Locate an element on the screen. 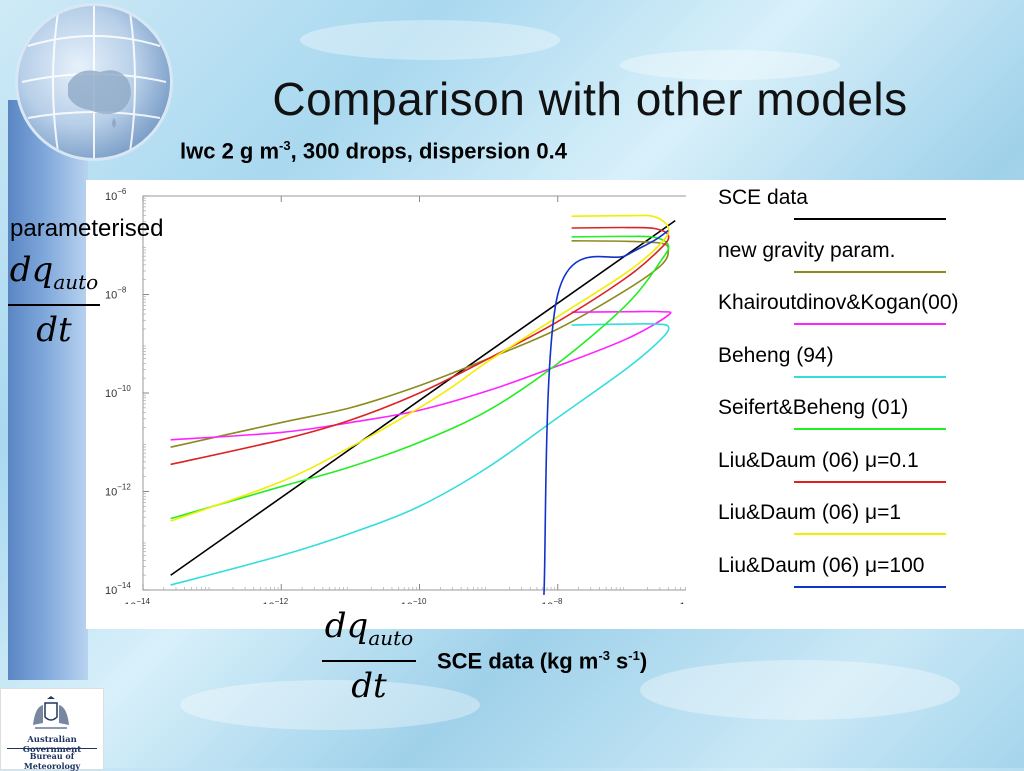 This screenshot has height=771, width=1024. legend-label: Liu&Daum (06) μ=100 is located at coordinates (821, 565).